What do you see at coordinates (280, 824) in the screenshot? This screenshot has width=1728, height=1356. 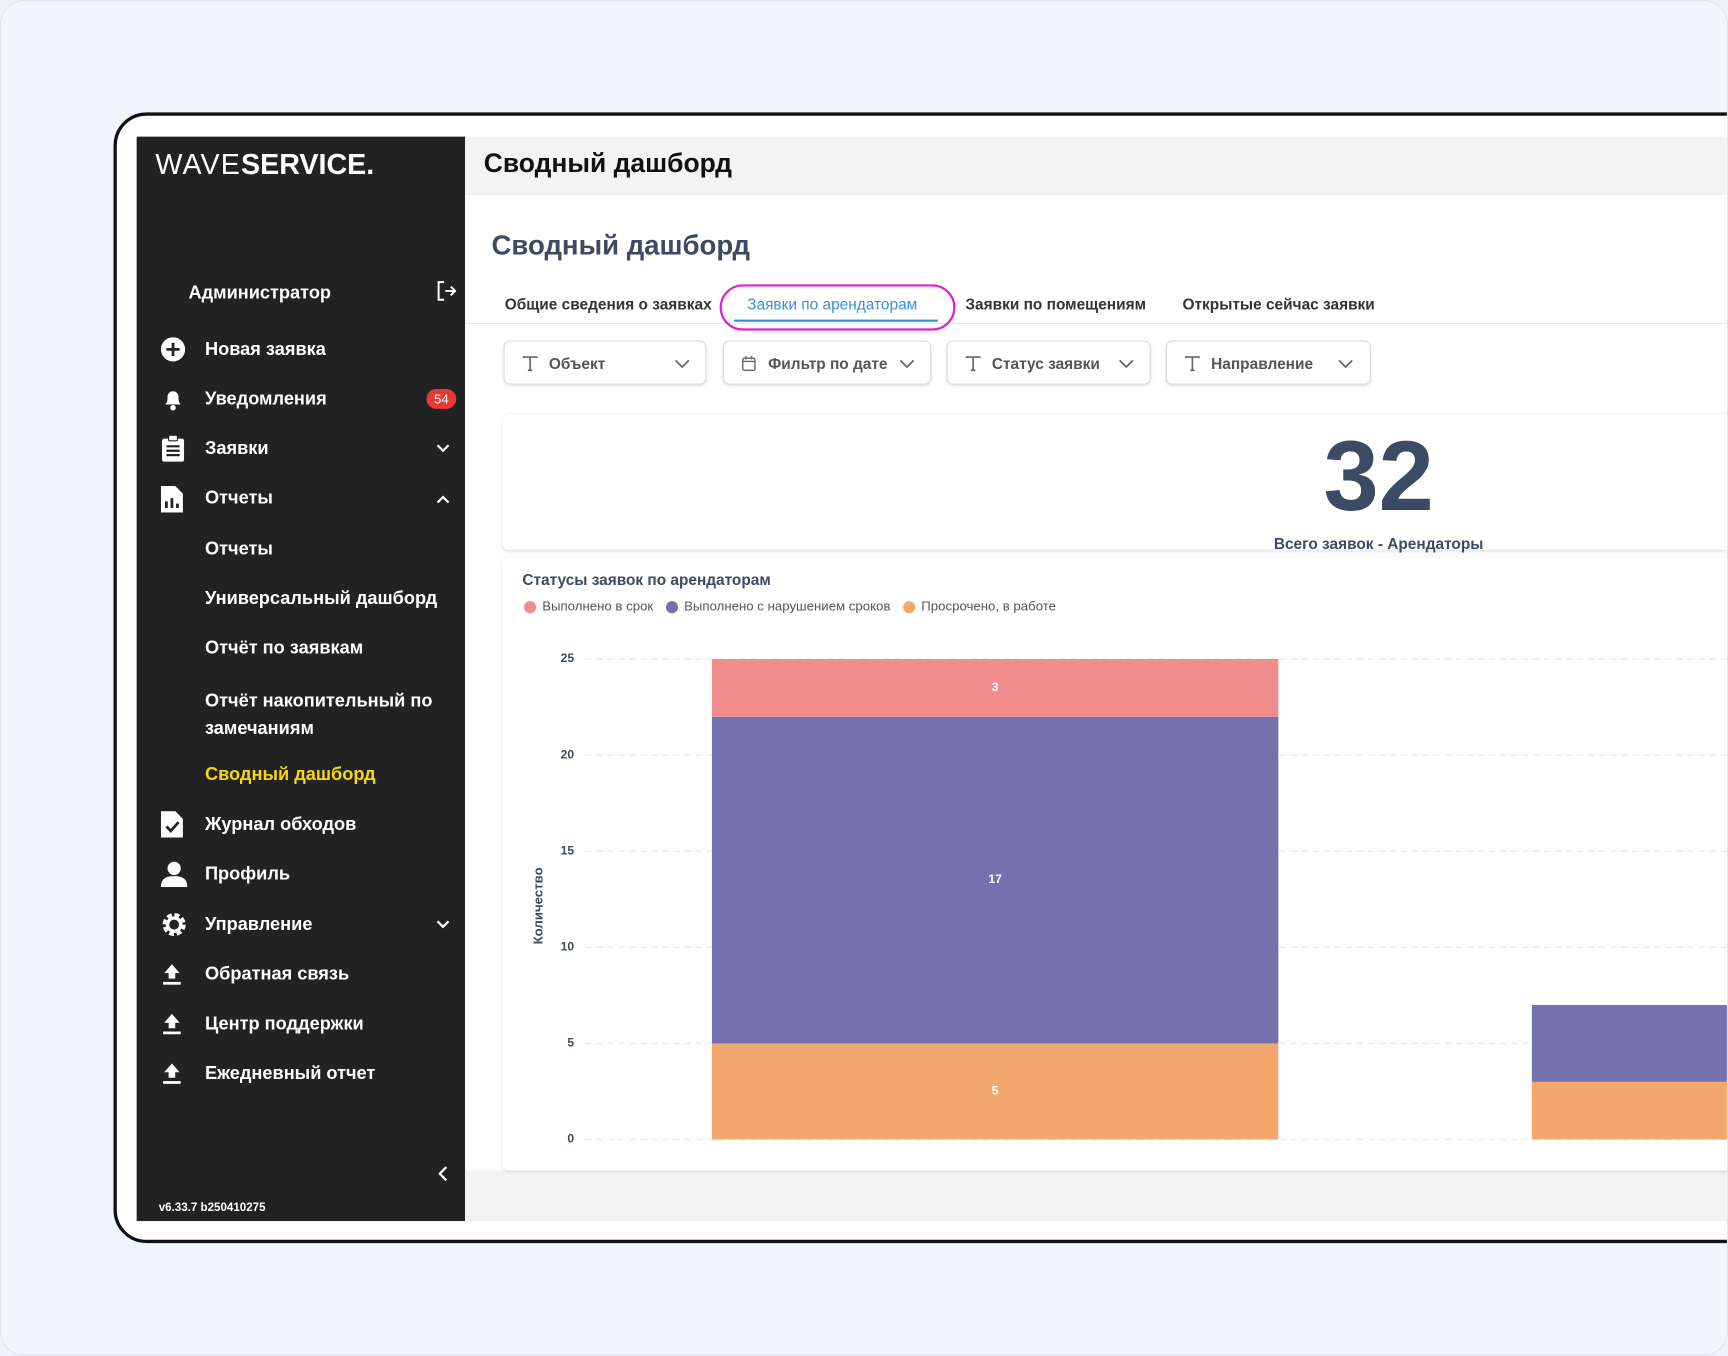 I see `nav-item: Журнал обходов` at bounding box center [280, 824].